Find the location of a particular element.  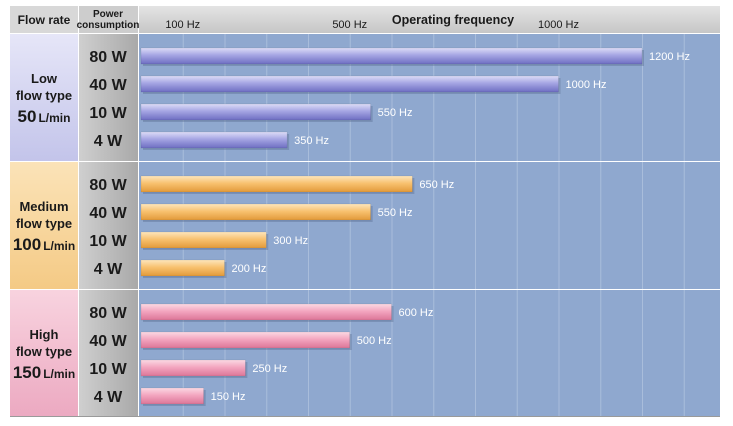

x-tick-label: 100 Hz is located at coordinates (182, 25).